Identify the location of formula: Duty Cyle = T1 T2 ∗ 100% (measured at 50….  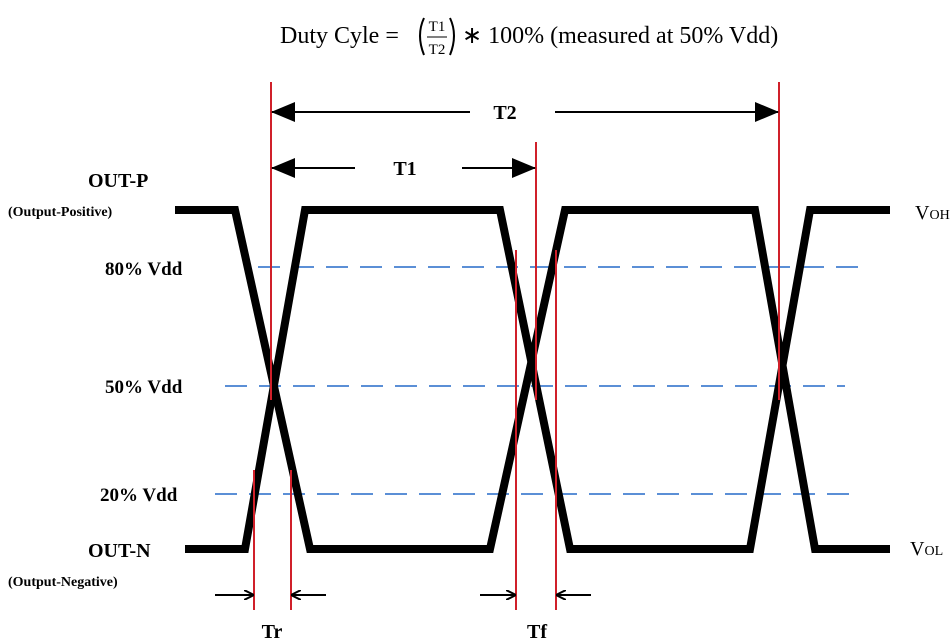
(529, 37).